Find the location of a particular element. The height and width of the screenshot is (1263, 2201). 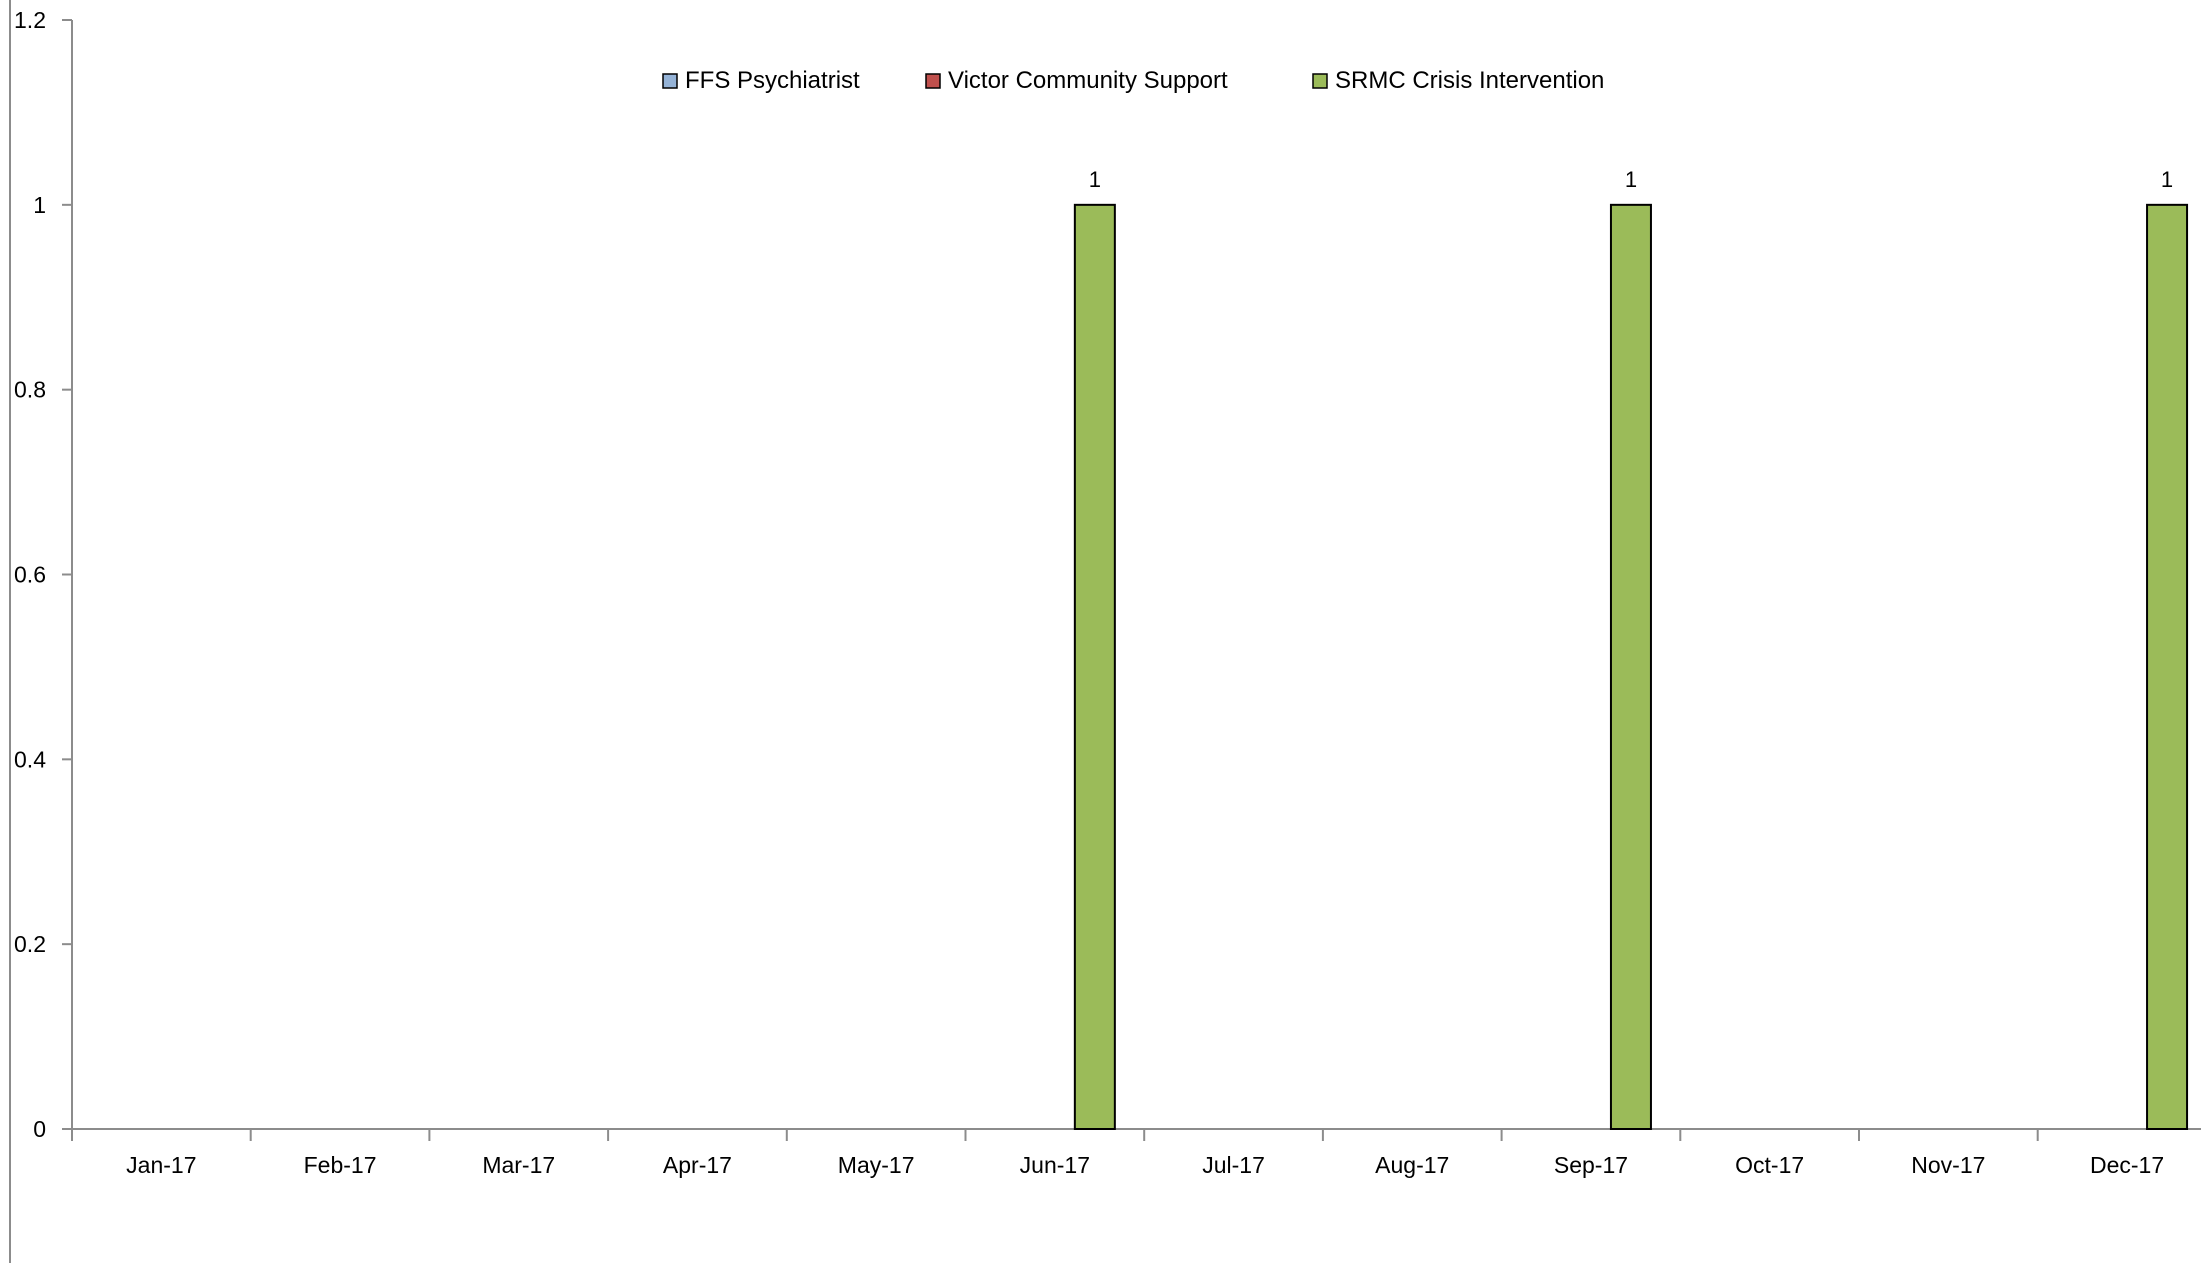

x-tick-label: Jun-17 is located at coordinates (1055, 1165).